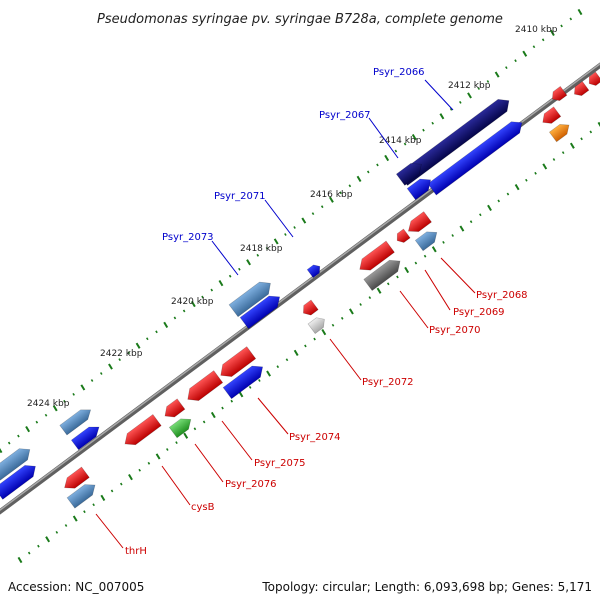  Describe the element at coordinates (552, 115) in the screenshot. I see `gene-red-d` at that location.